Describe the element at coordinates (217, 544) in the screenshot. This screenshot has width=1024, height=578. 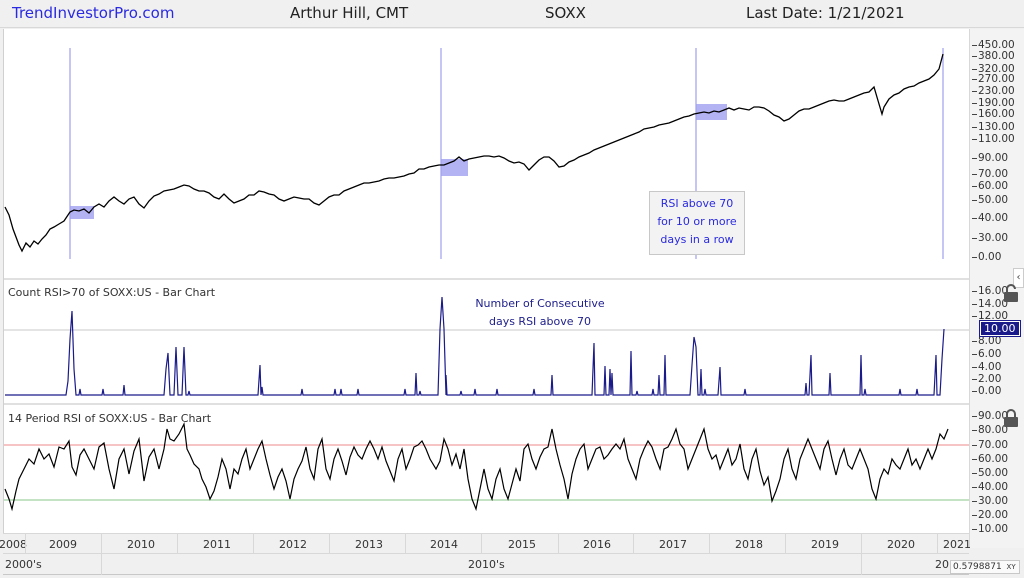
I see `x-tick: 2011` at that location.